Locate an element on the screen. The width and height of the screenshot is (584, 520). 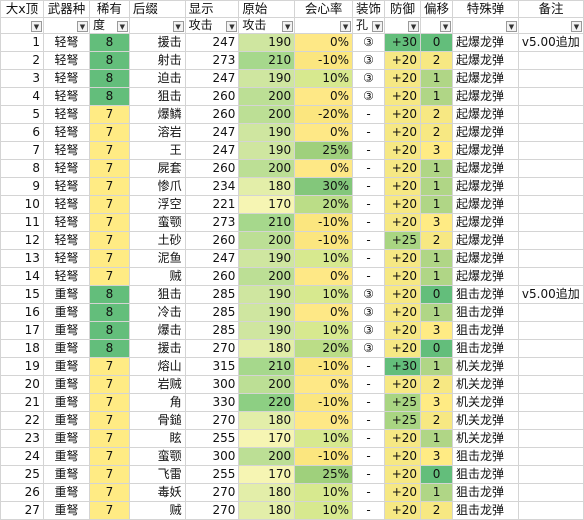
special-ammo-cell: 机关龙弹 is located at coordinates (485, 366).